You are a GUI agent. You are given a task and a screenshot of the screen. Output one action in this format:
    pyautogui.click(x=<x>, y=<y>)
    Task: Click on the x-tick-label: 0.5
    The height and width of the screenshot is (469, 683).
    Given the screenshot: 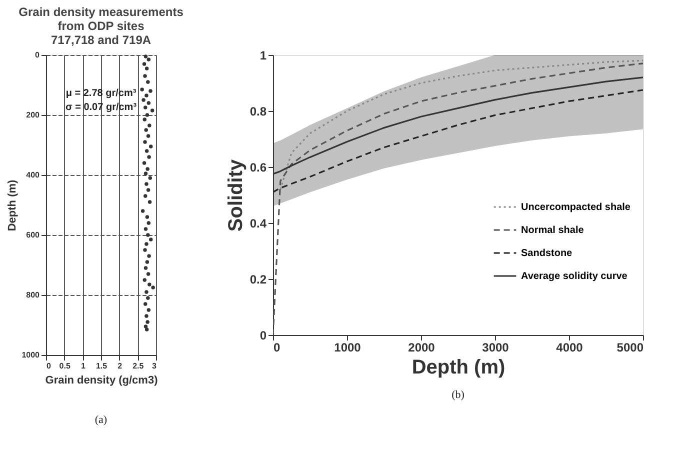 What is the action you would take?
    pyautogui.click(x=65, y=366)
    